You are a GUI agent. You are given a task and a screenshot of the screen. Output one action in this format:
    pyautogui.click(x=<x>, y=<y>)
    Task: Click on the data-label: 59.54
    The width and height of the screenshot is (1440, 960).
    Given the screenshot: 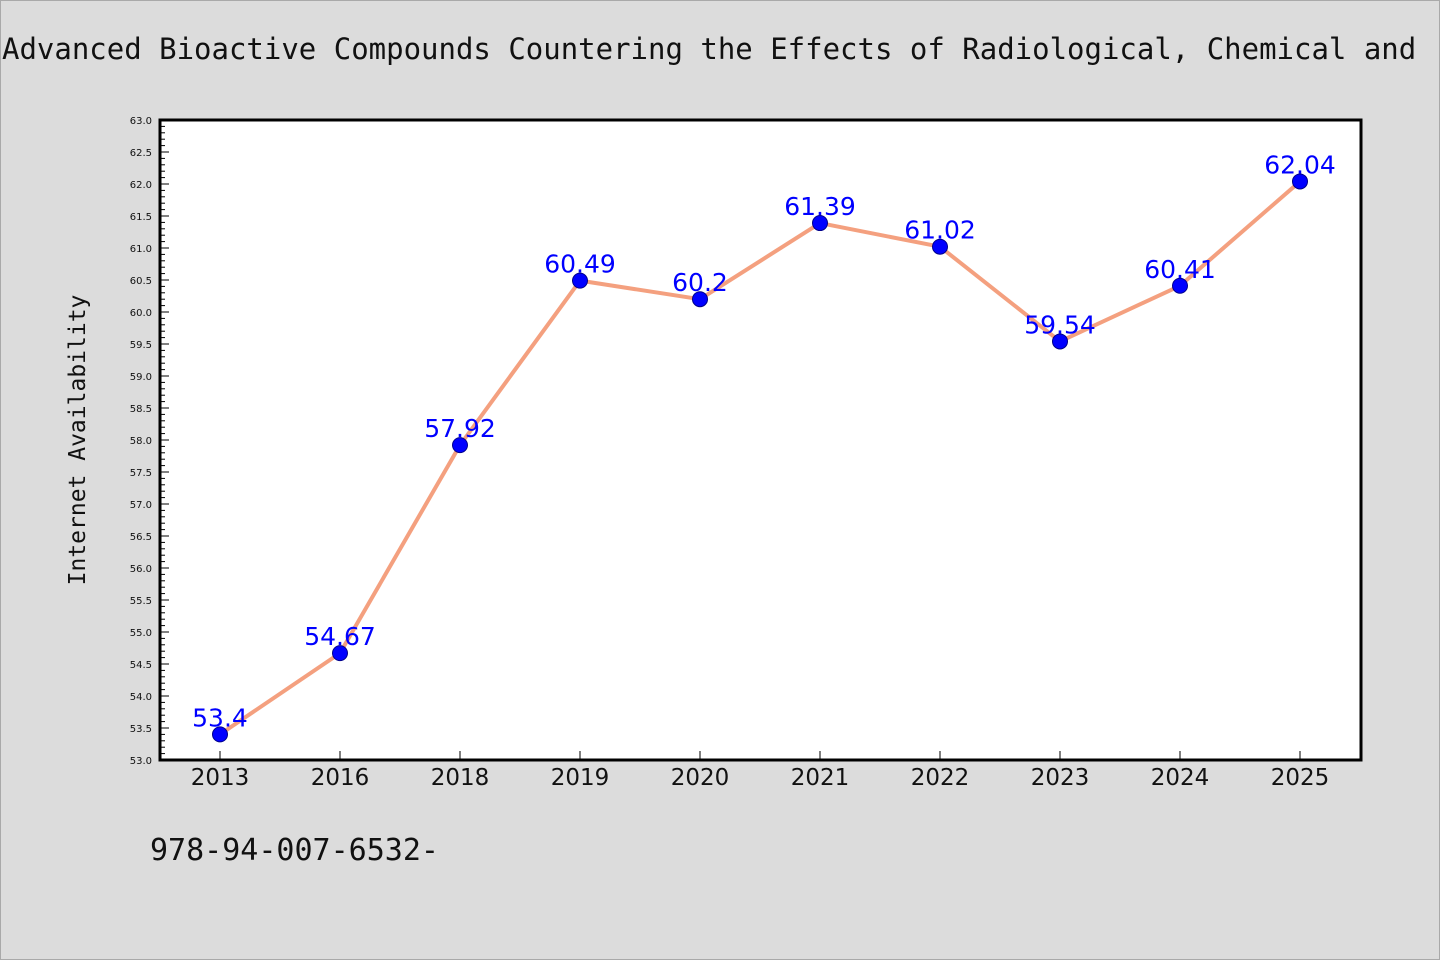 What is the action you would take?
    pyautogui.click(x=1060, y=324)
    